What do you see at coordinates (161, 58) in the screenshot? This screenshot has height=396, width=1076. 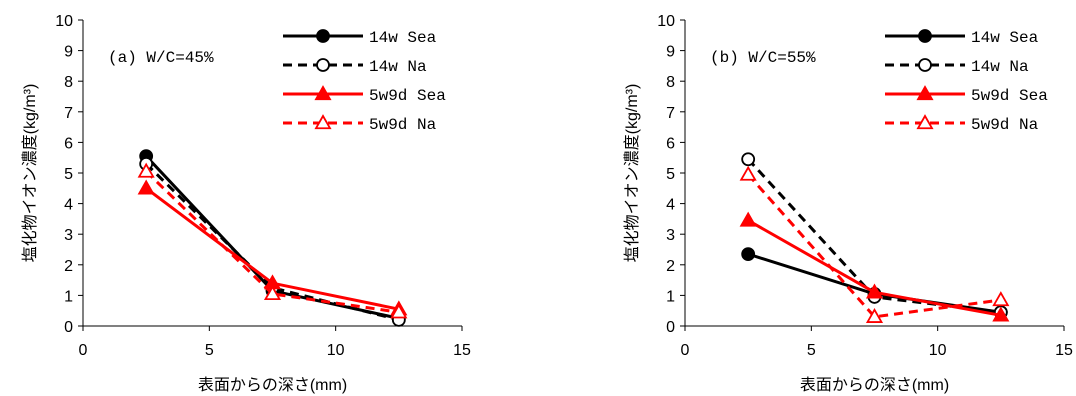 I see `panel-label: (a) W/C=45%` at bounding box center [161, 58].